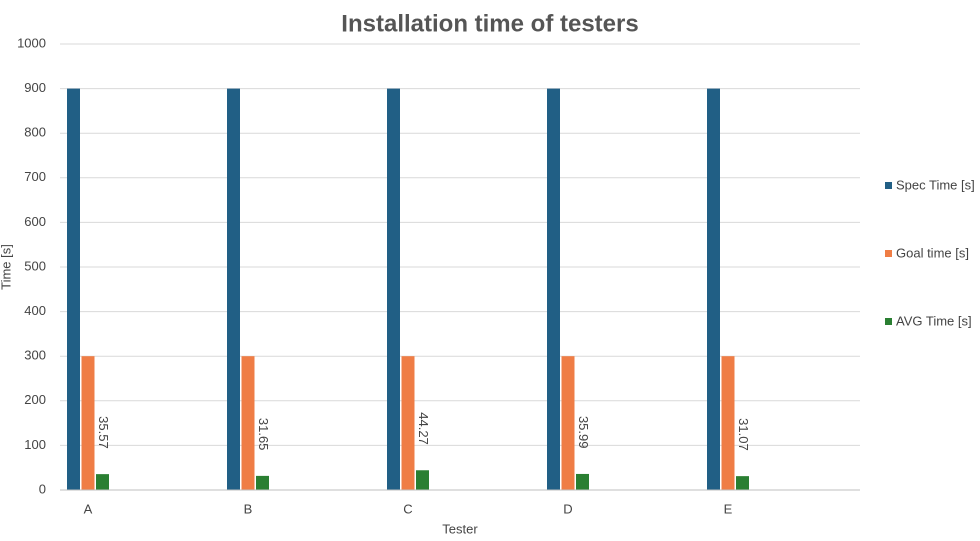  I want to click on legend-label: Spec Time [s], so click(935, 184).